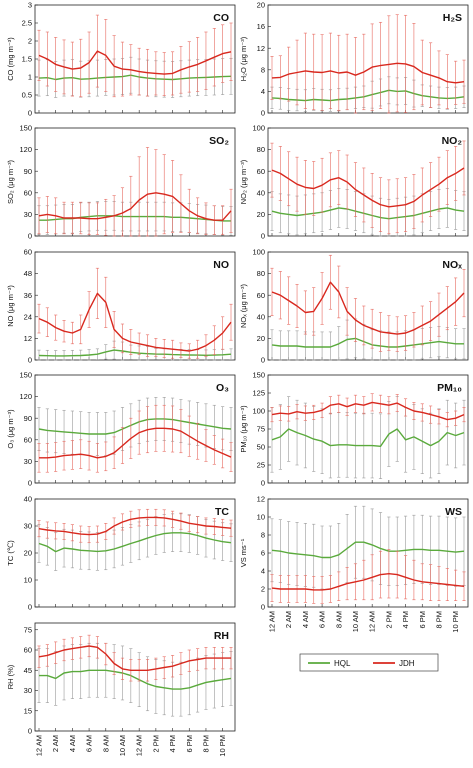 This screenshot has width=473, height=768. Describe the element at coordinates (10, 676) in the screenshot. I see `y-axis-label: RH (%)` at that location.